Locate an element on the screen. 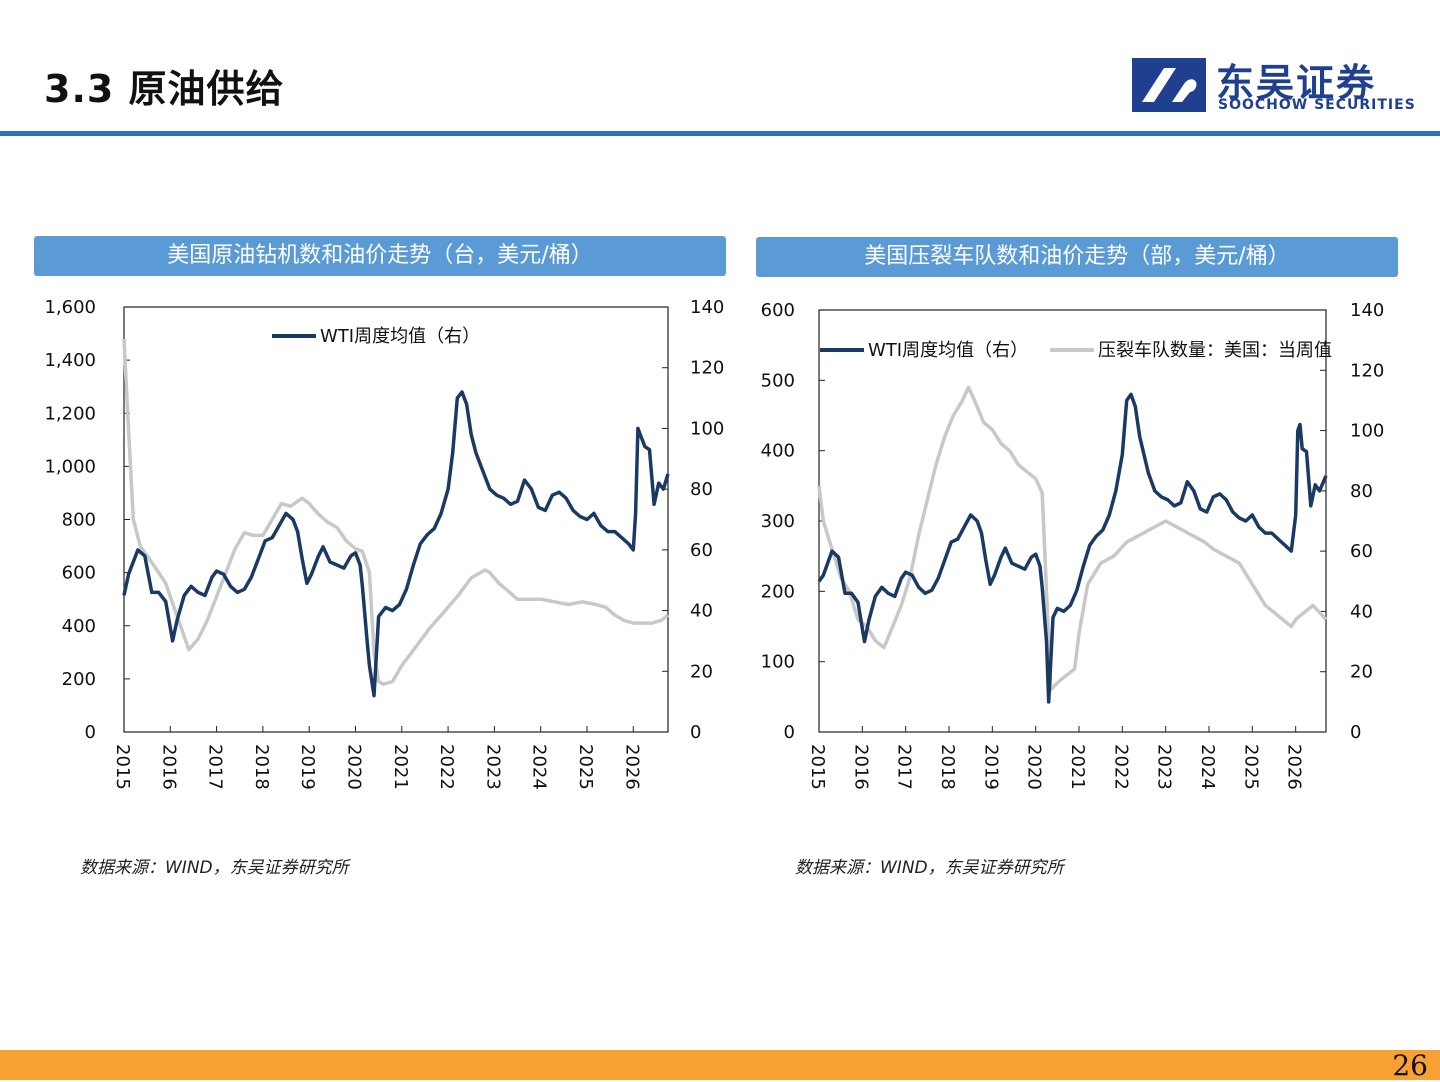  logo-mark-icon is located at coordinates (1169, 85).